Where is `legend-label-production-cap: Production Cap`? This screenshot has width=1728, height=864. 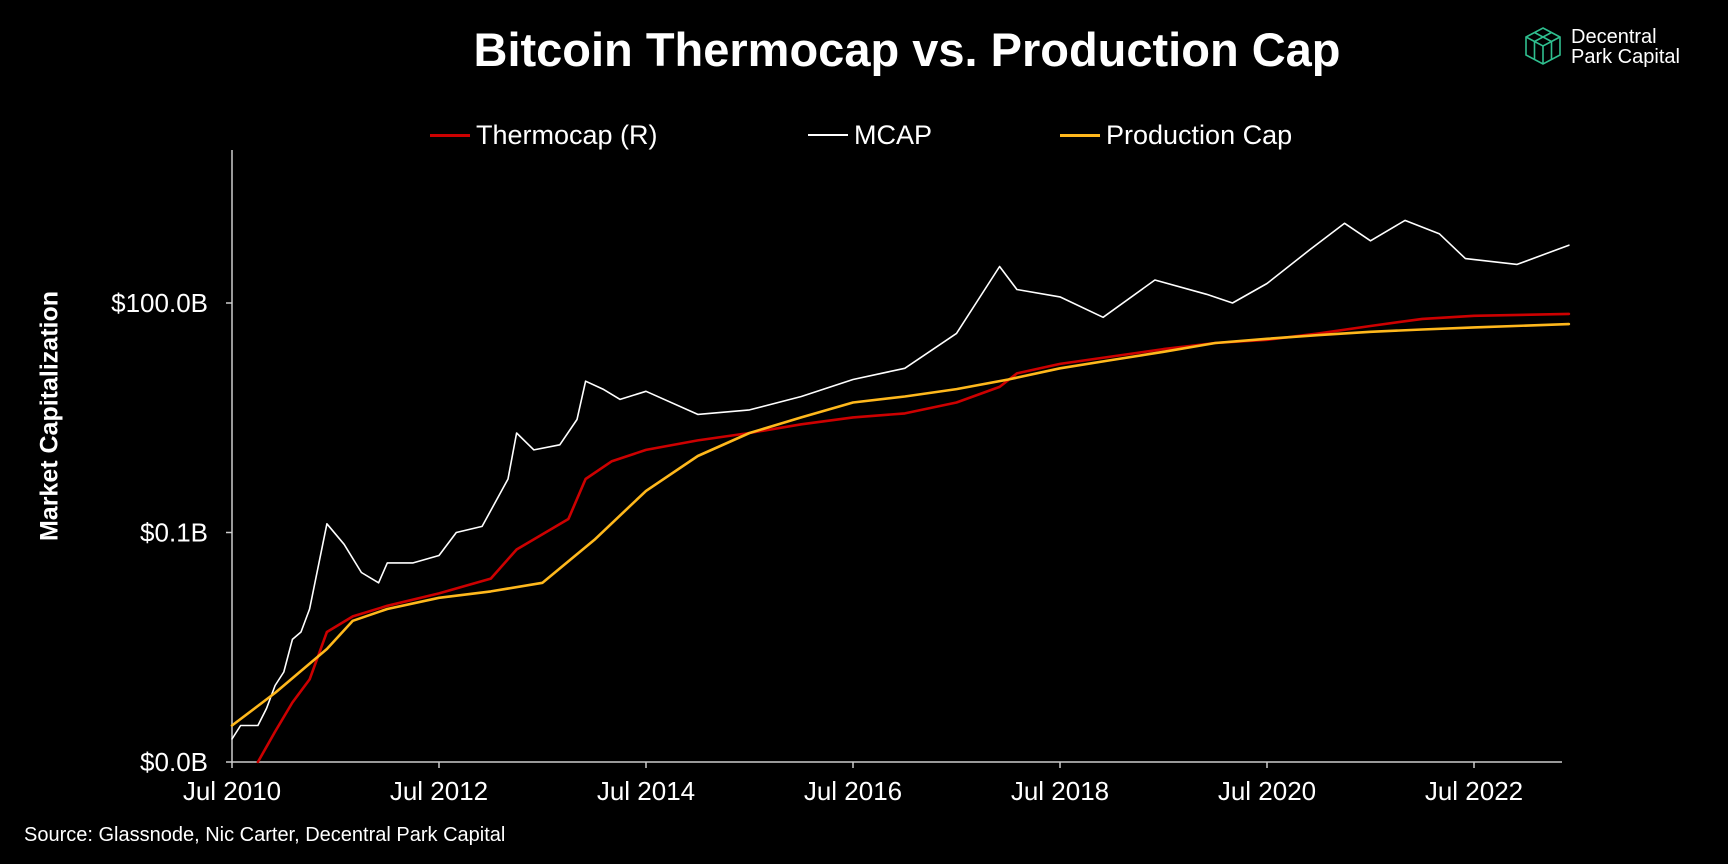 legend-label-production-cap: Production Cap is located at coordinates (1199, 134).